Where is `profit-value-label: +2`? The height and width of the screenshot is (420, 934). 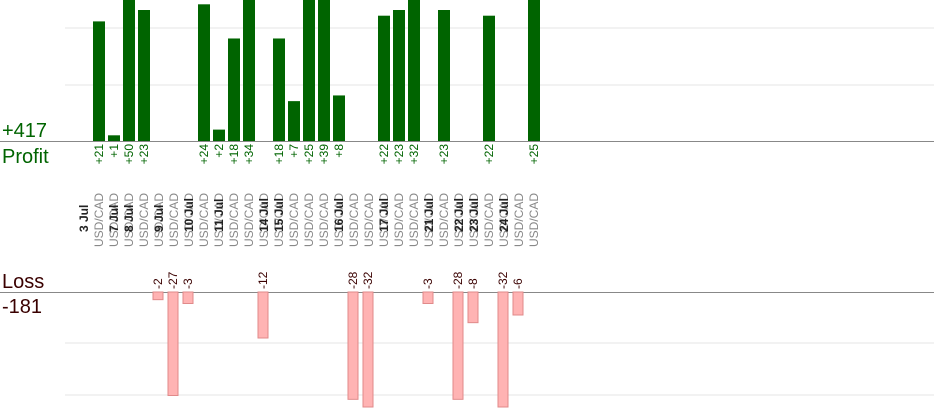
profit-value-label: +2 is located at coordinates (219, 151).